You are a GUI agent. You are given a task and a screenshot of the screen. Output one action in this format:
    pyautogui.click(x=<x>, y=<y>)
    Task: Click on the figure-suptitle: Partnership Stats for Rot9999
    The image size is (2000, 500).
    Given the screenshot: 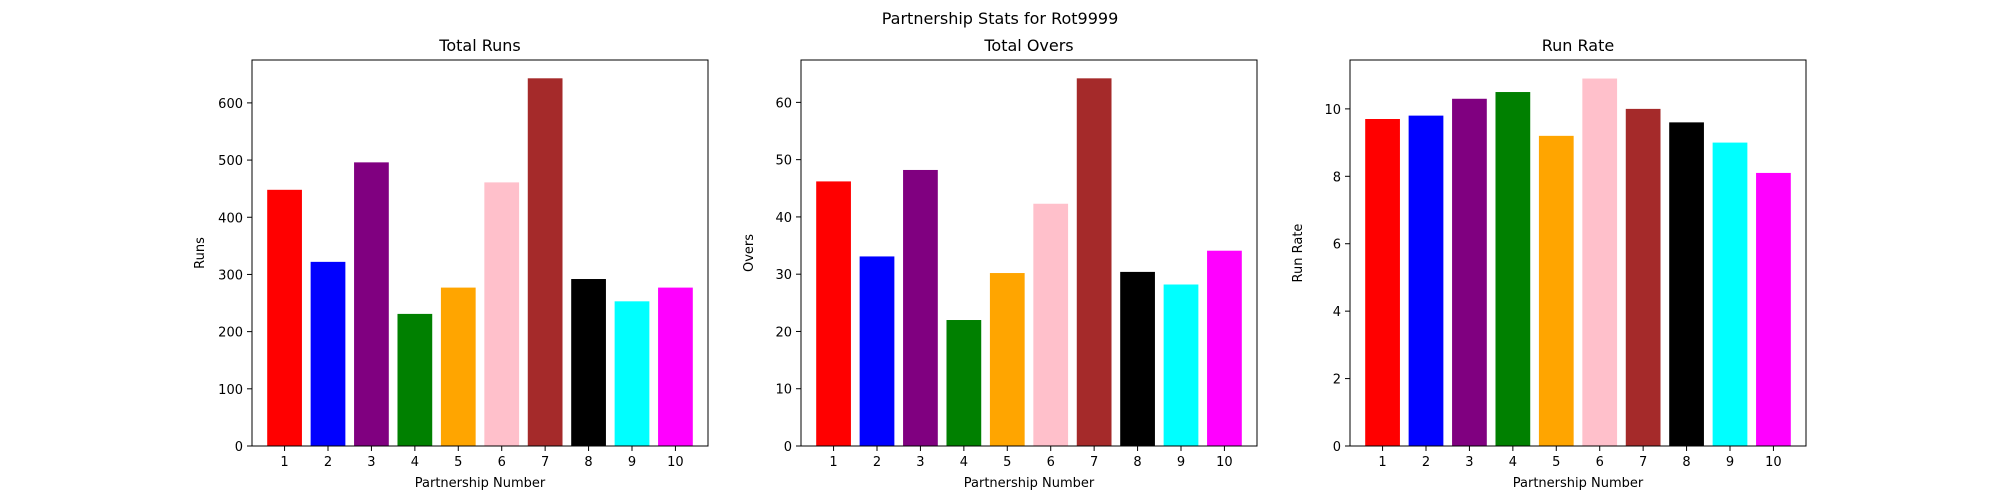 What is the action you would take?
    pyautogui.click(x=1000, y=18)
    